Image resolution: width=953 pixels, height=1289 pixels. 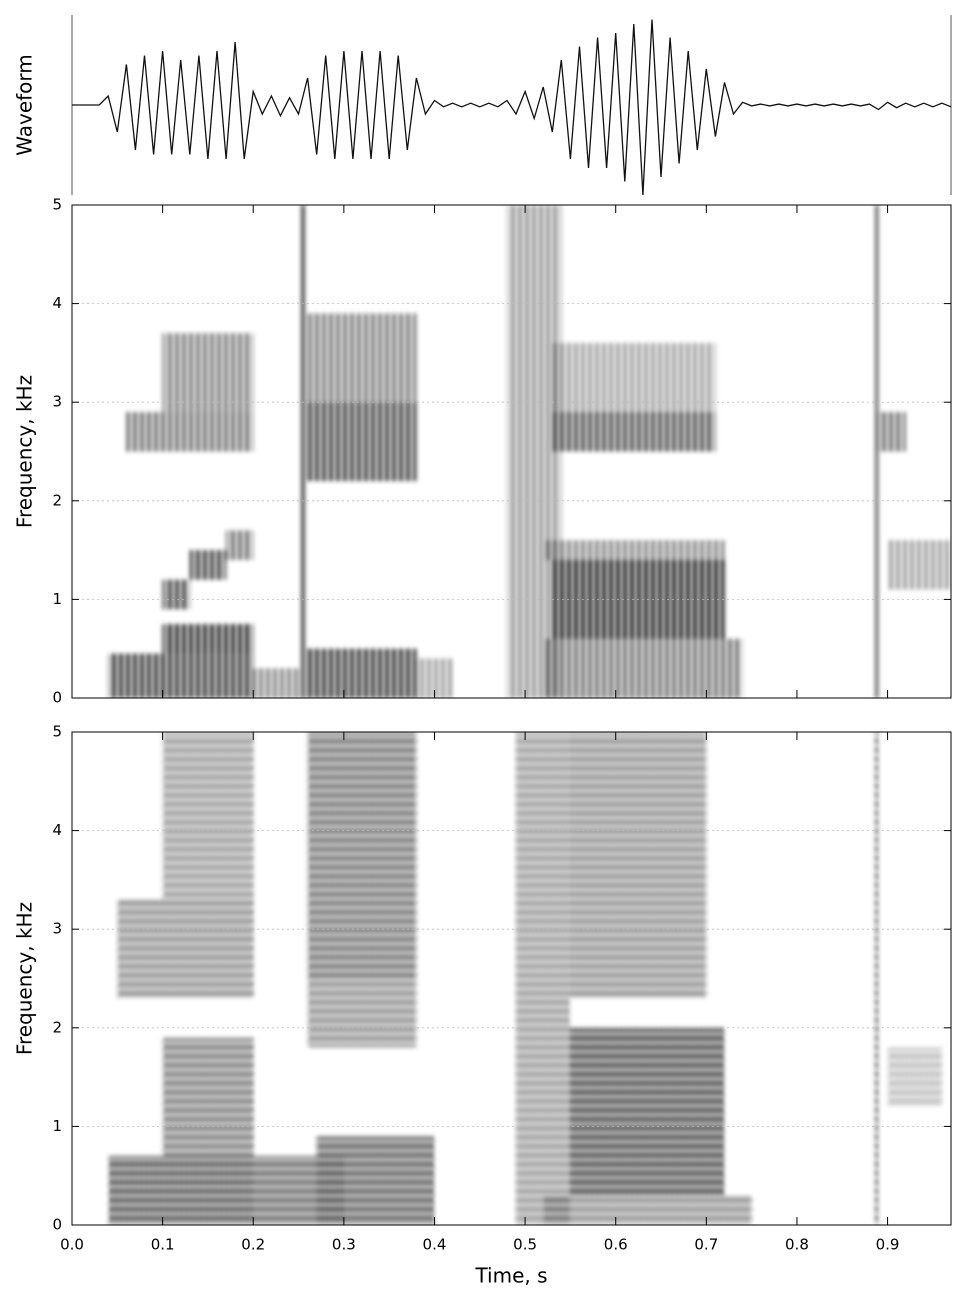 What do you see at coordinates (72, 1245) in the screenshot?
I see `x-tick-label: 0.0` at bounding box center [72, 1245].